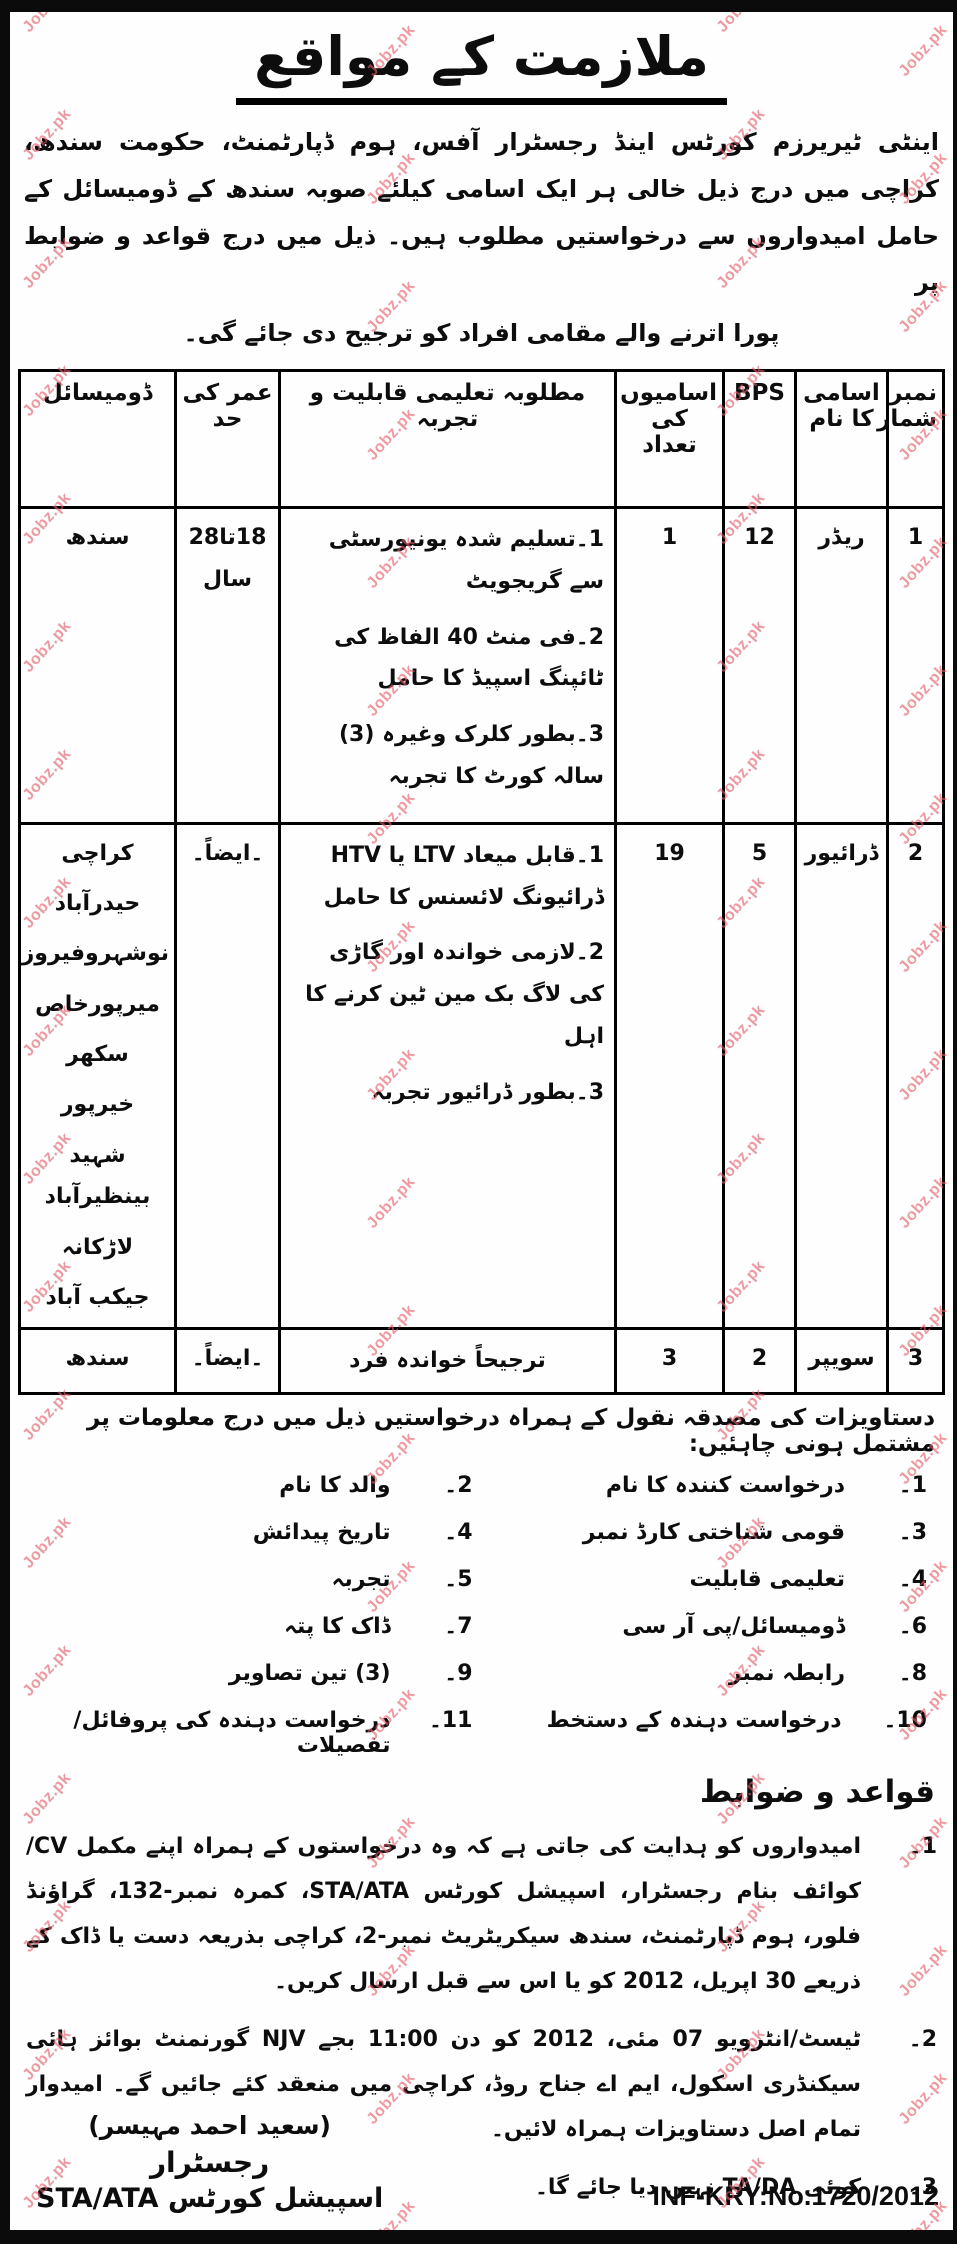  I want to click on col-header-qualification: مطلوبہ تعلیمی قابلیت و تجربہ, so click(447, 439).